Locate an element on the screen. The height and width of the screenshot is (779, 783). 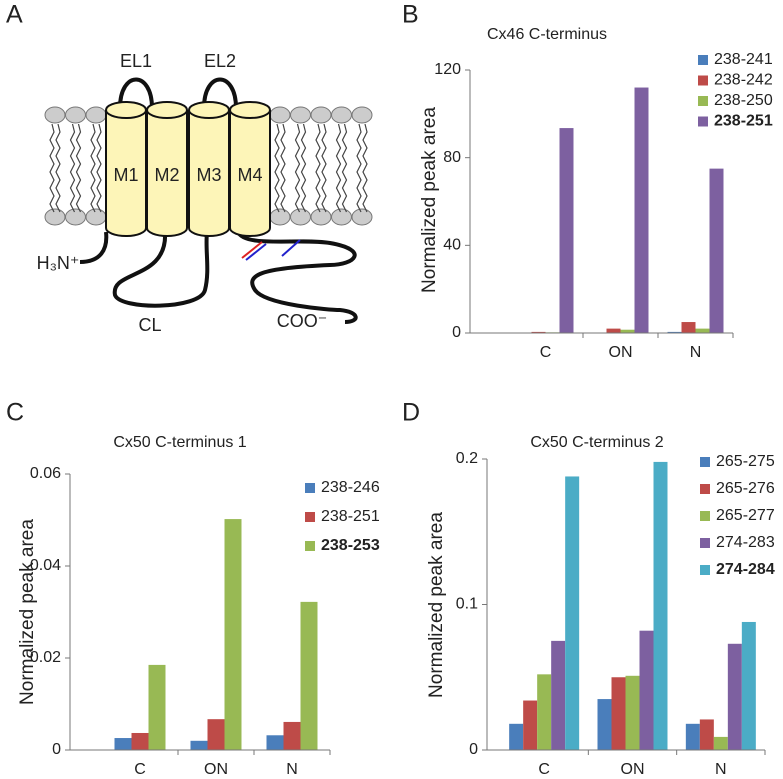
legend-label: 238-250 is located at coordinates (743, 100).